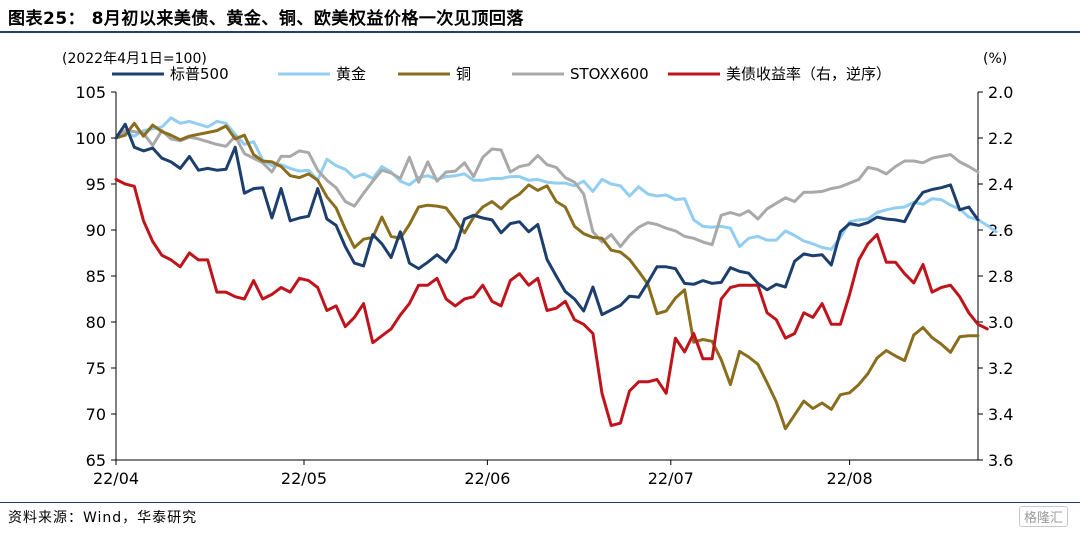 Image resolution: width=1080 pixels, height=533 pixels. Describe the element at coordinates (90, 138) in the screenshot. I see `left-tick-label: 100` at that location.